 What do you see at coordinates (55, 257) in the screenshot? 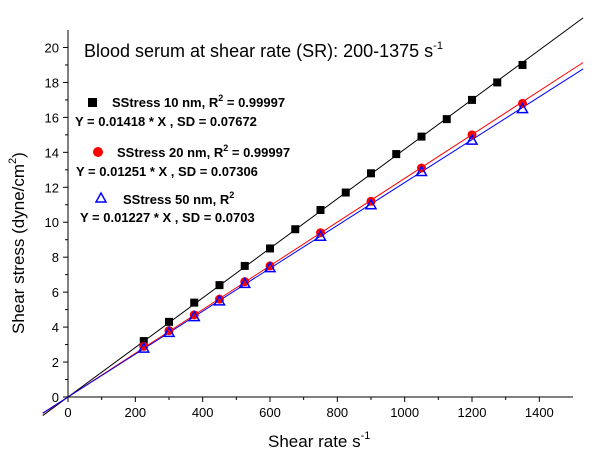
I see `y-tick-label: 8` at bounding box center [55, 257].